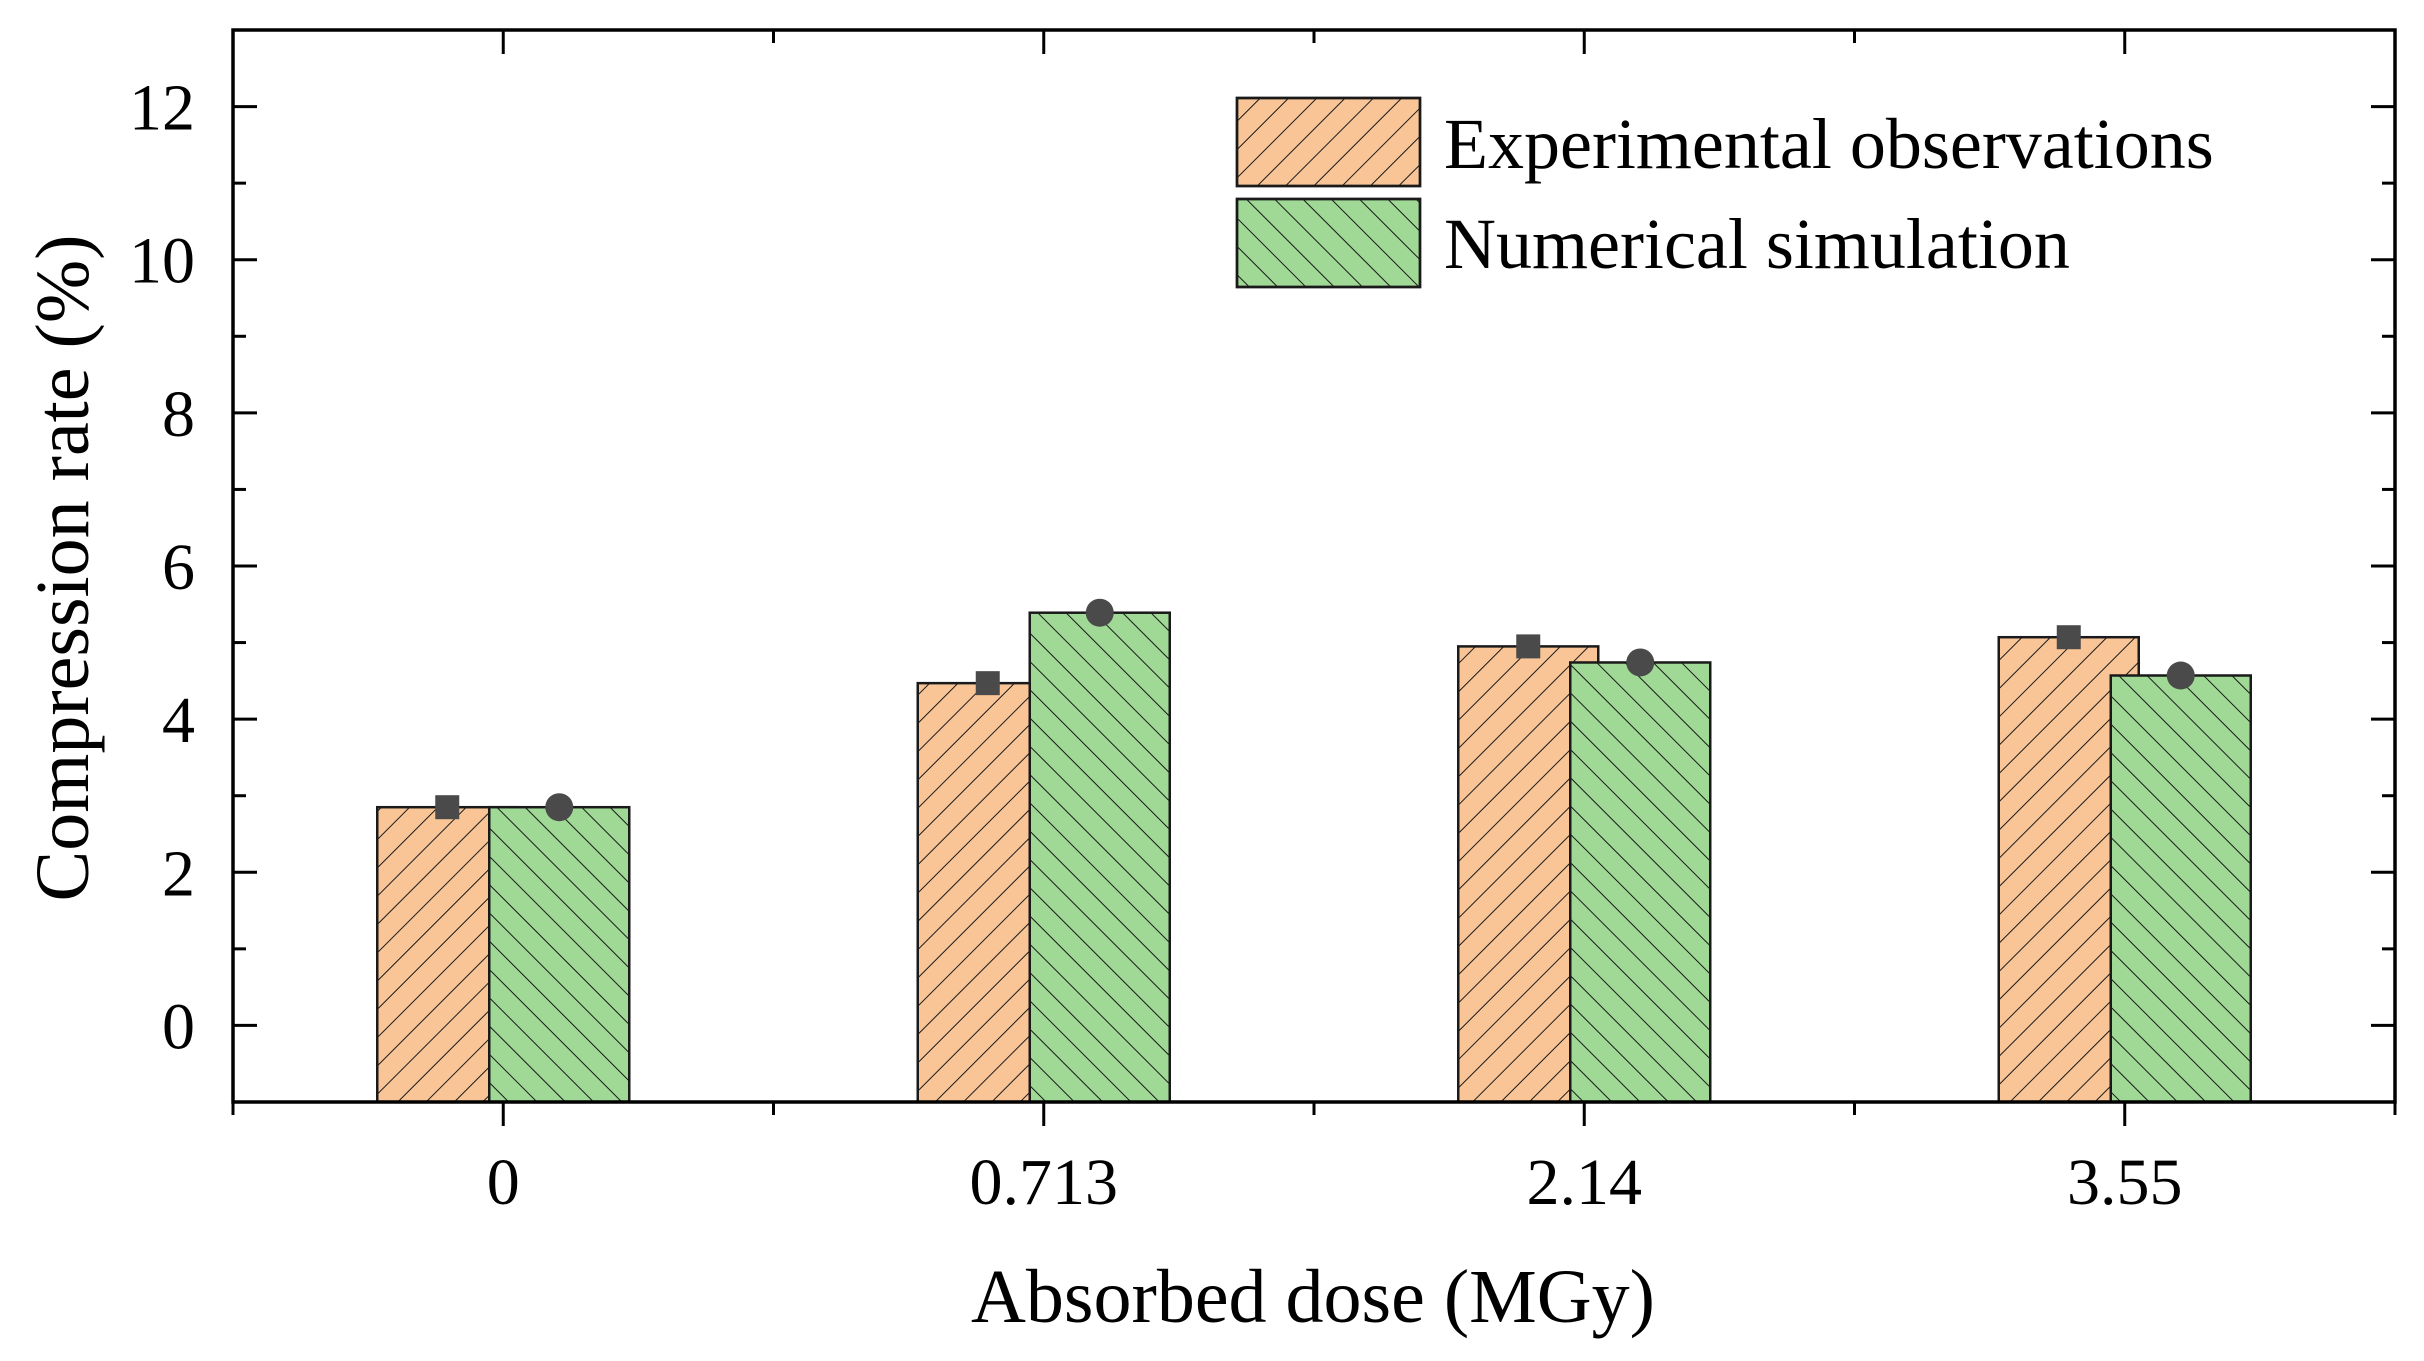  What do you see at coordinates (559, 954) in the screenshot?
I see `bar-numerical-0-outline` at bounding box center [559, 954].